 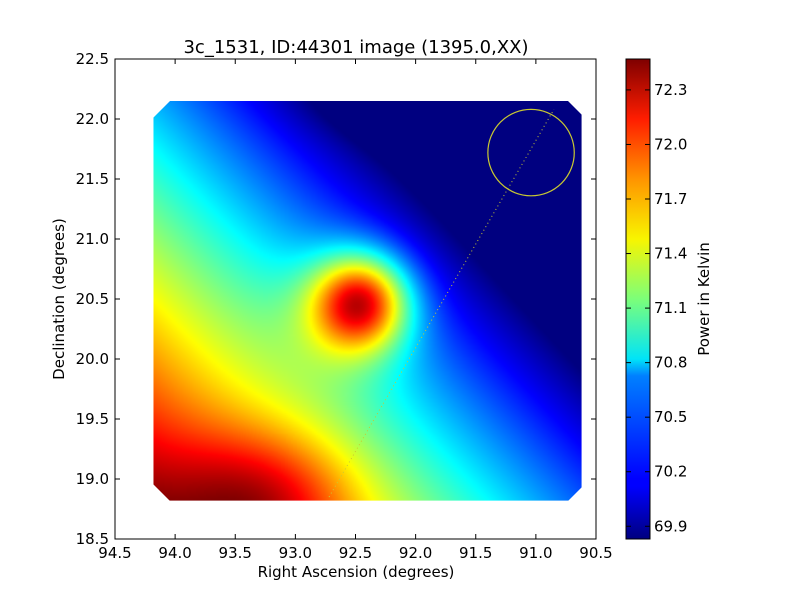 I want to click on colorbar-ticks: 72.3 72.0 71.7 71.4 71.1 70.8 70.5 70.2 69.9, so click(x=656, y=308).